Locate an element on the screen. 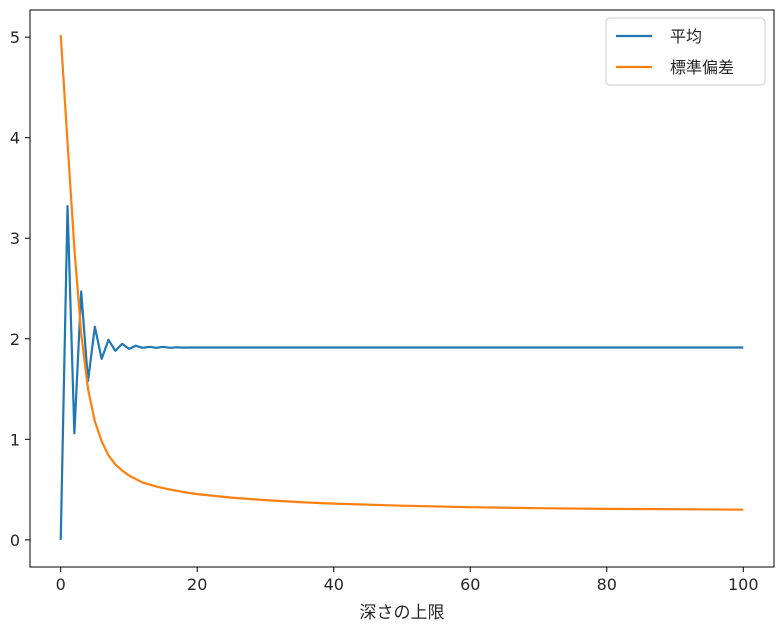  legend-label-mean: 平均 is located at coordinates (686, 36).